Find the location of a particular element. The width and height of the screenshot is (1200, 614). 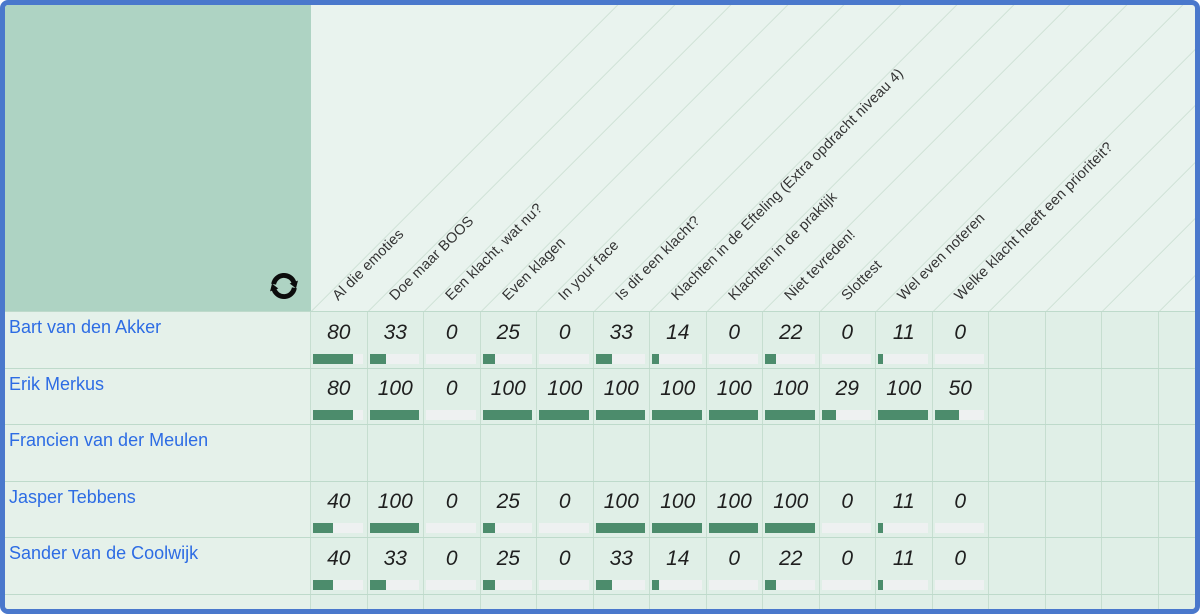

column-header-label: Een klacht, wat nu? is located at coordinates (494, 252).